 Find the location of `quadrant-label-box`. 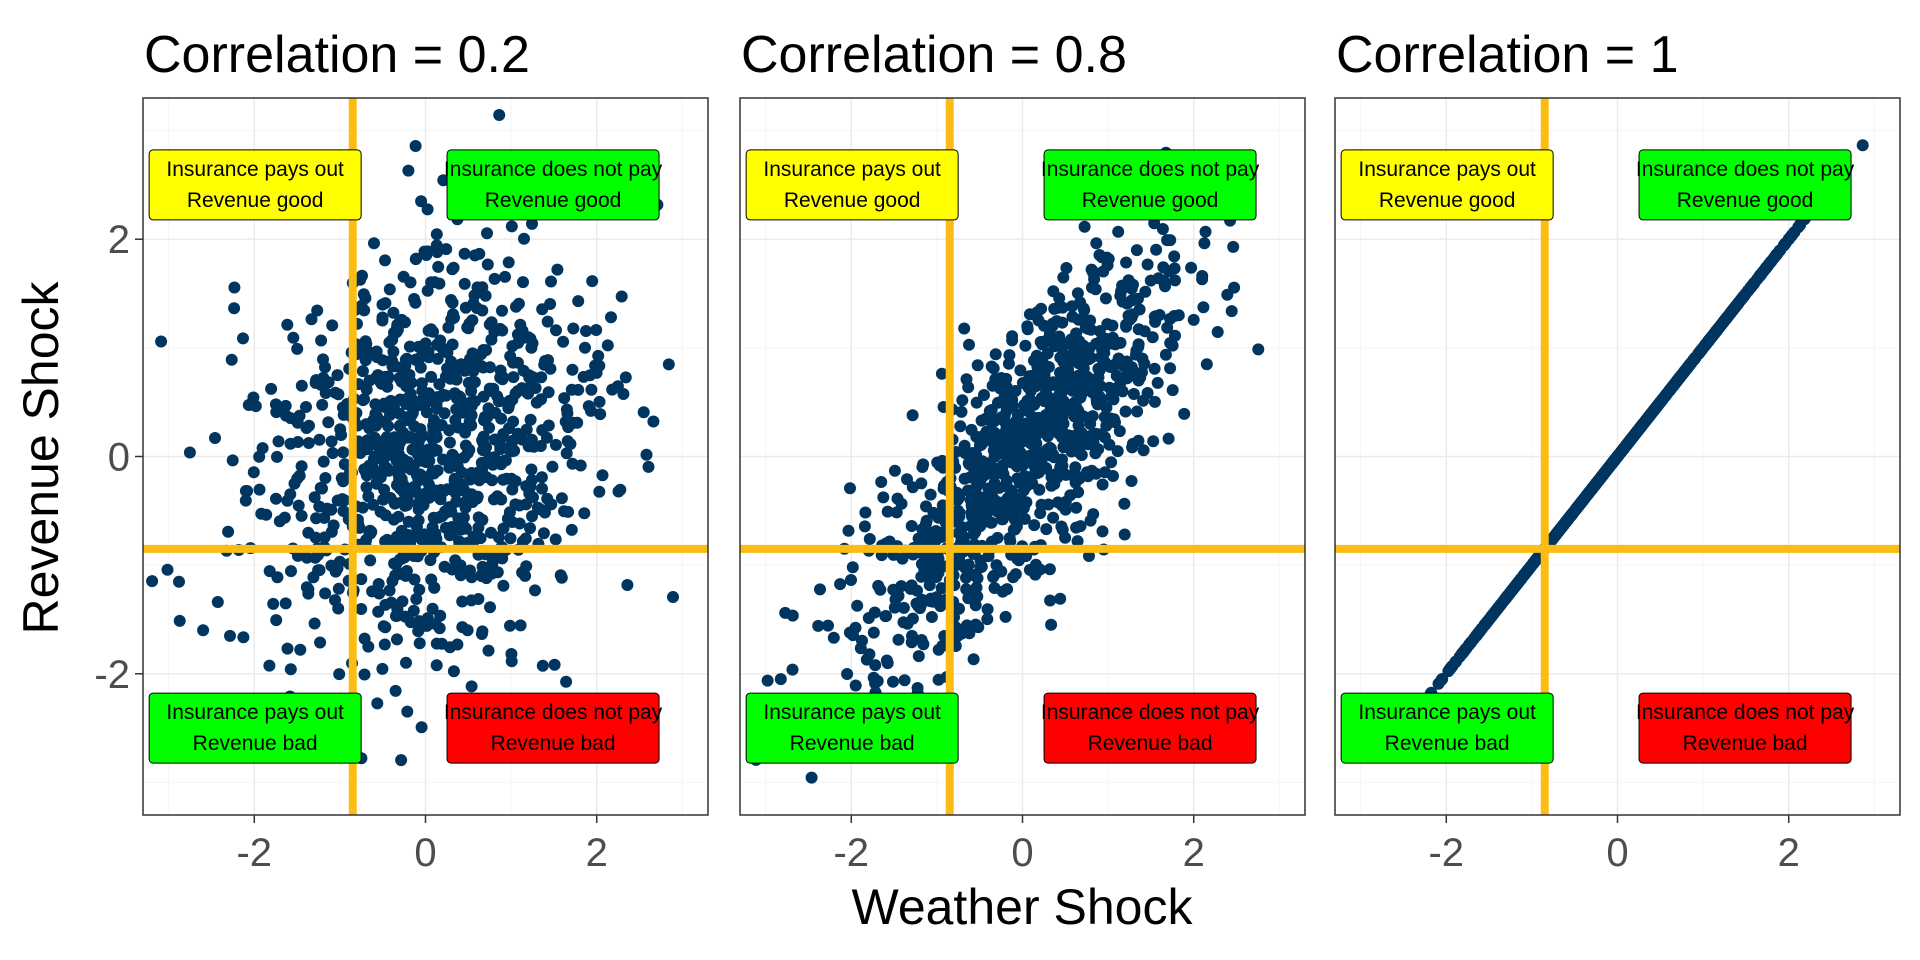

quadrant-label-box is located at coordinates (1150, 185).